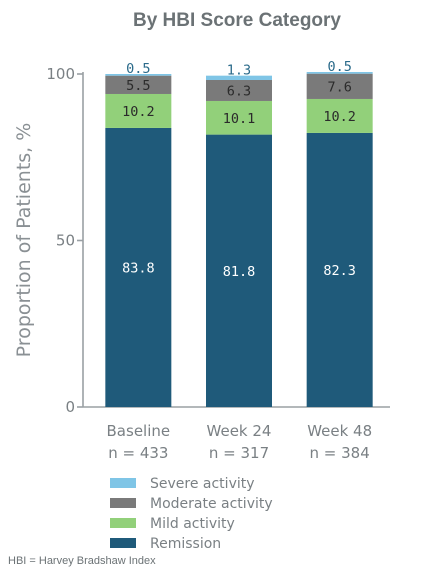 This screenshot has height=575, width=428. I want to click on data-label: 82.3, so click(339, 271).